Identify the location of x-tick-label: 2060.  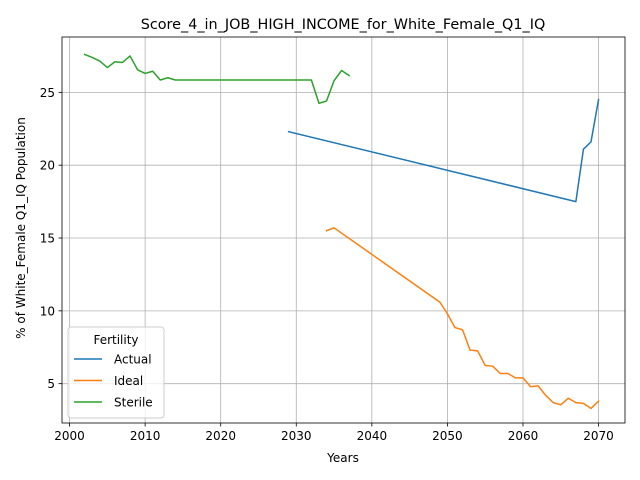
(523, 436).